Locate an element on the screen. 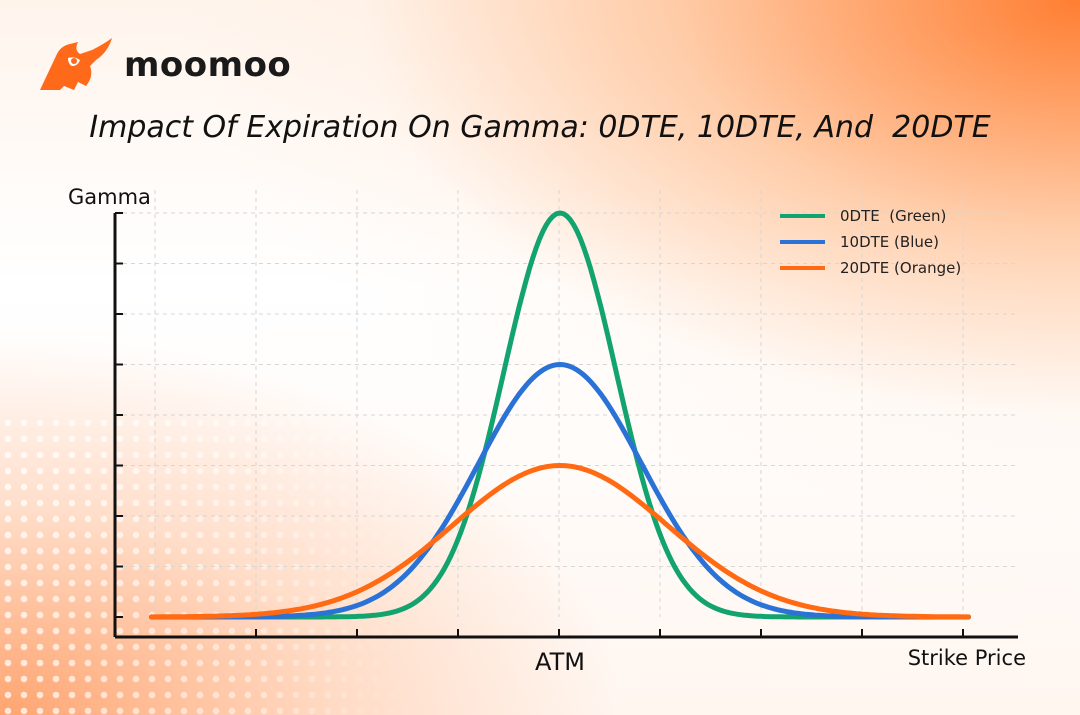  legend-label-1: 10DTE (Blue) is located at coordinates (889, 242).